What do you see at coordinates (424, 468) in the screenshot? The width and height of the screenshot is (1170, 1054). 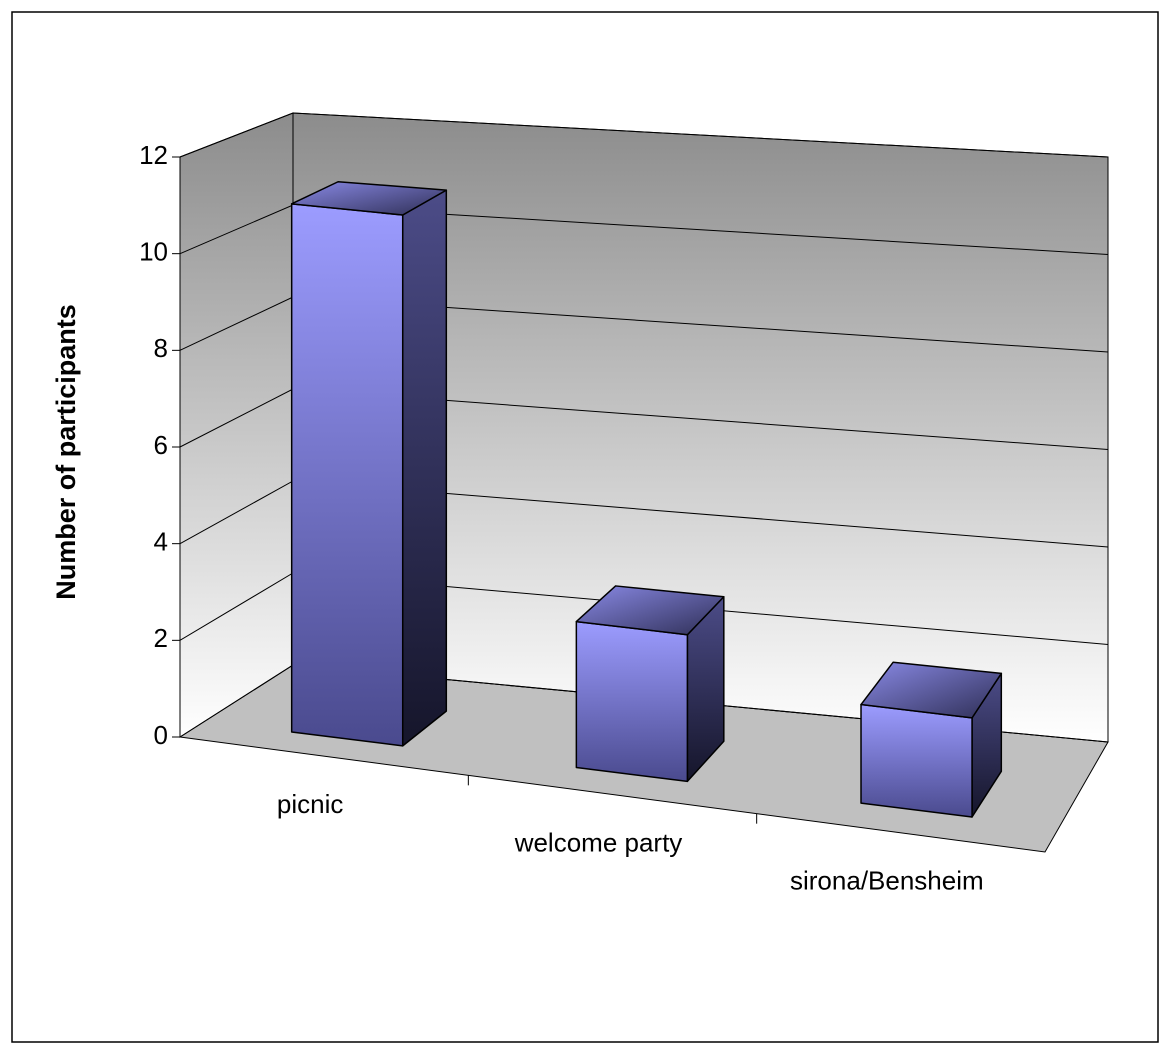 I see `bar-side` at bounding box center [424, 468].